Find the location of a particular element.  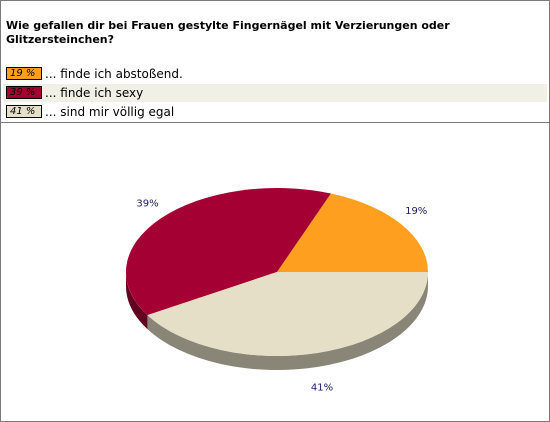

divider is located at coordinates (275, 122).